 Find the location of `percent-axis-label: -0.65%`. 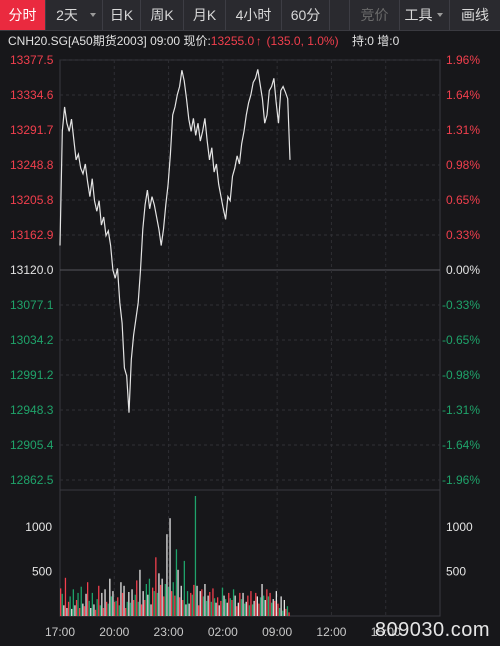

percent-axis-label: -0.65% is located at coordinates (461, 340).